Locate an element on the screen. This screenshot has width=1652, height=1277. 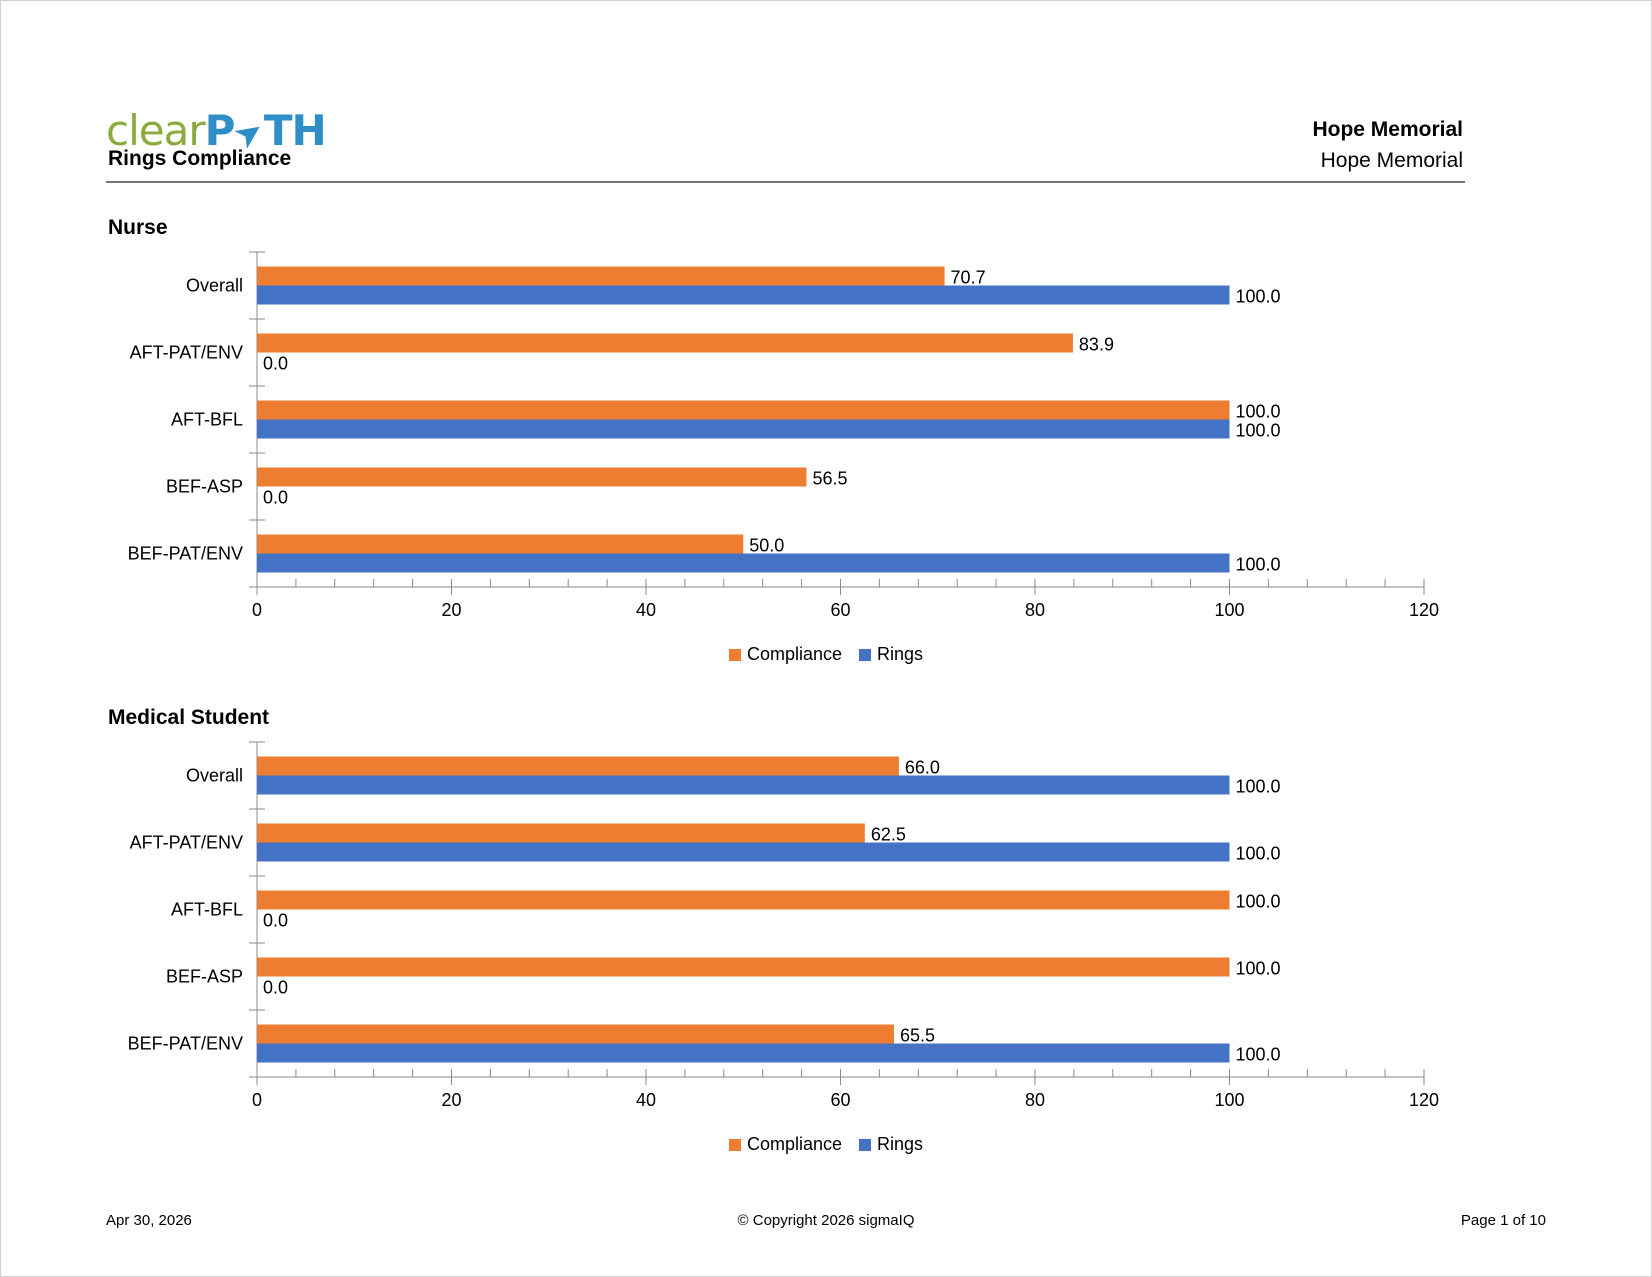
logo-text-clear: clear is located at coordinates (156, 130).